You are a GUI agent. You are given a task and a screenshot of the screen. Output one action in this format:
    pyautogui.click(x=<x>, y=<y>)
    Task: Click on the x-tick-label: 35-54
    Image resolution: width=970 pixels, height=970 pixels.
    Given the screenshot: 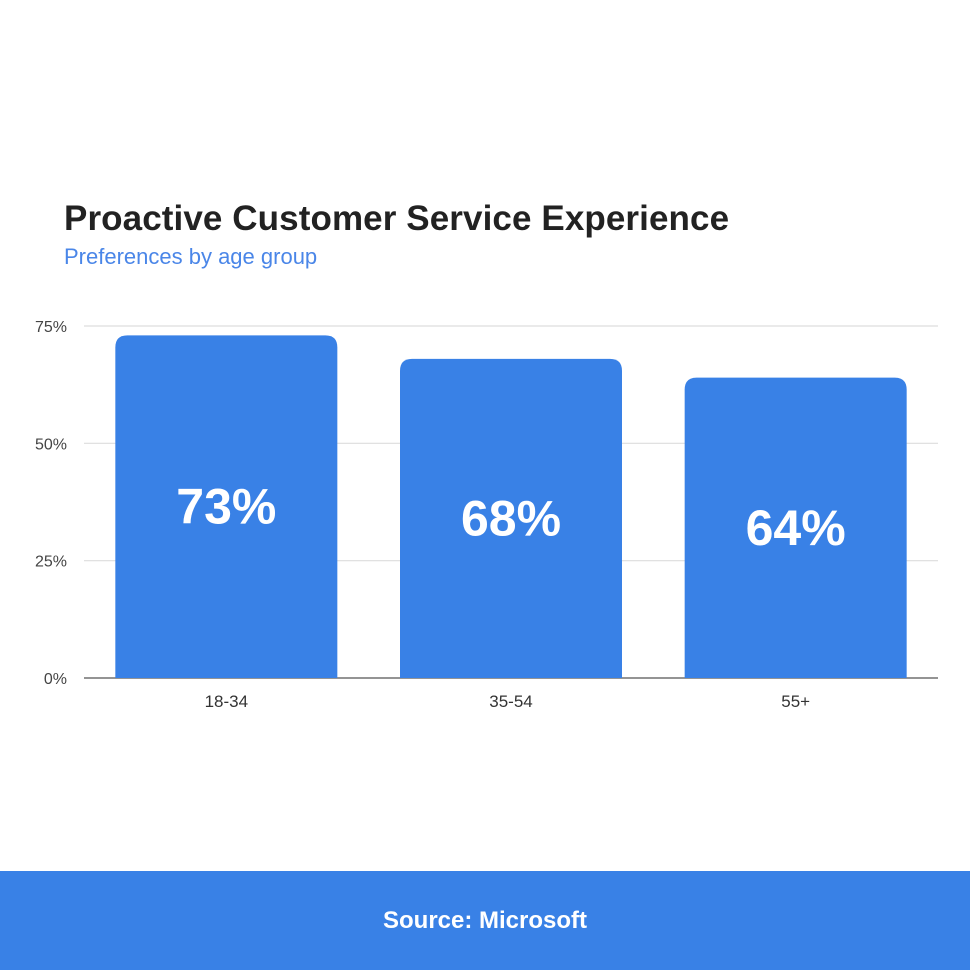 What is the action you would take?
    pyautogui.click(x=510, y=701)
    